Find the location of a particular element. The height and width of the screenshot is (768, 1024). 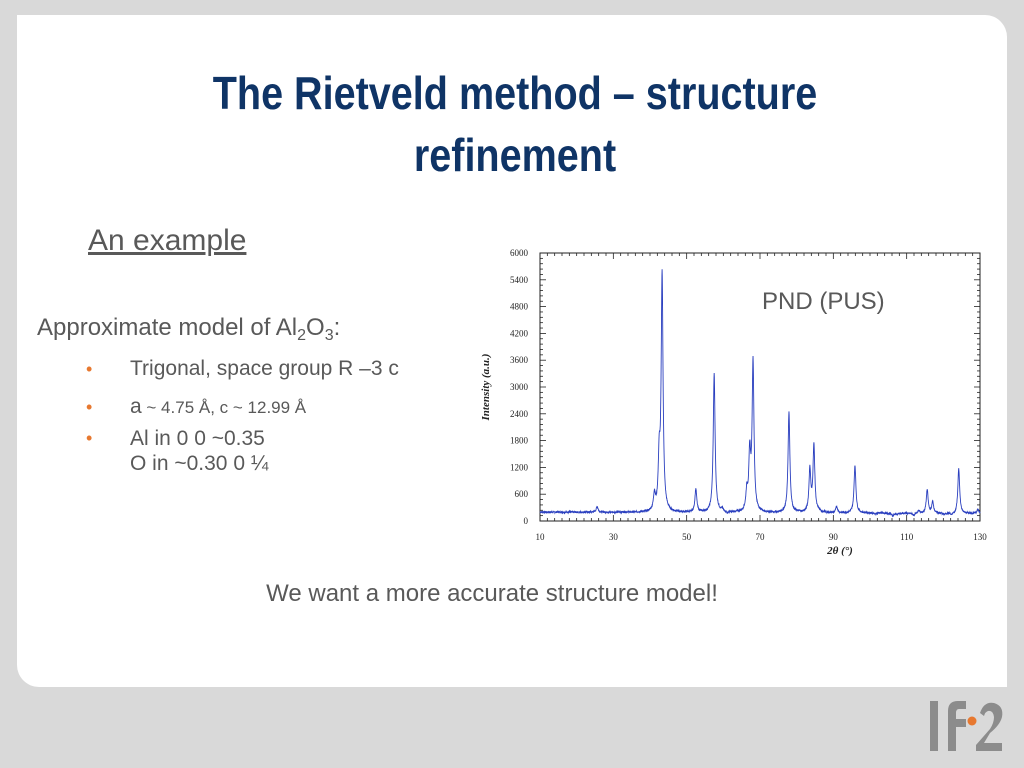

y-tick-label: 1800 is located at coordinates (519, 441).